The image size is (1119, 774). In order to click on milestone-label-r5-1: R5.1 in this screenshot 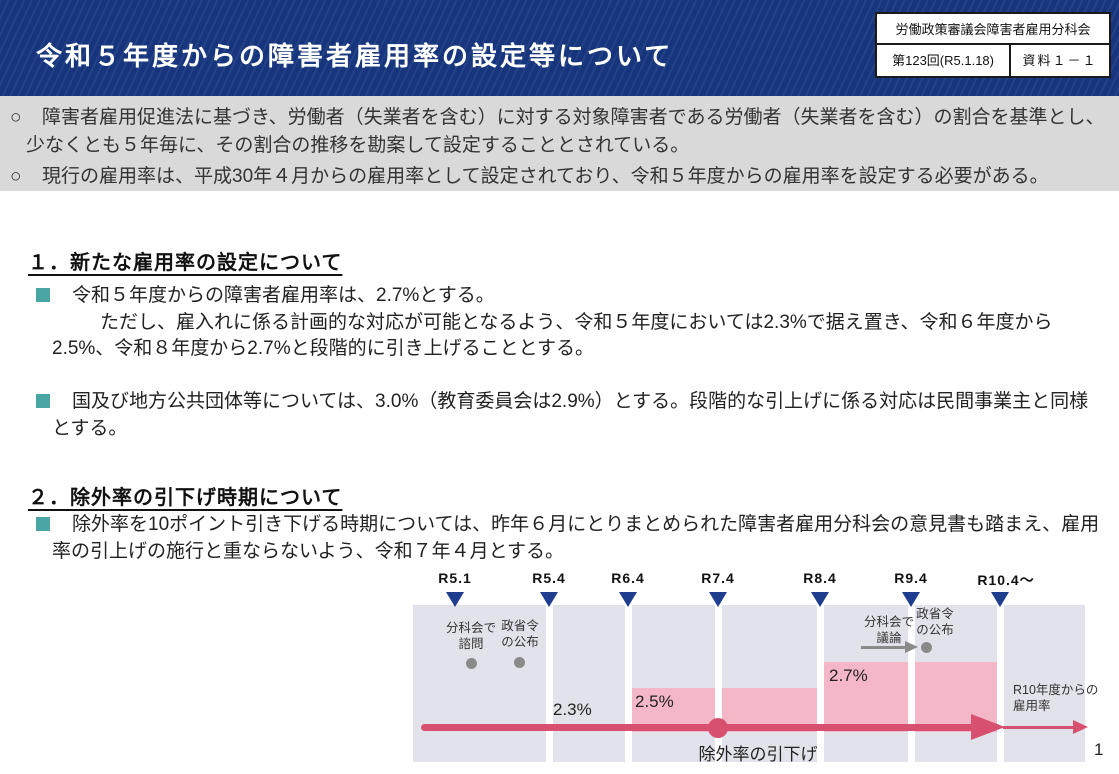, I will do `click(455, 578)`.